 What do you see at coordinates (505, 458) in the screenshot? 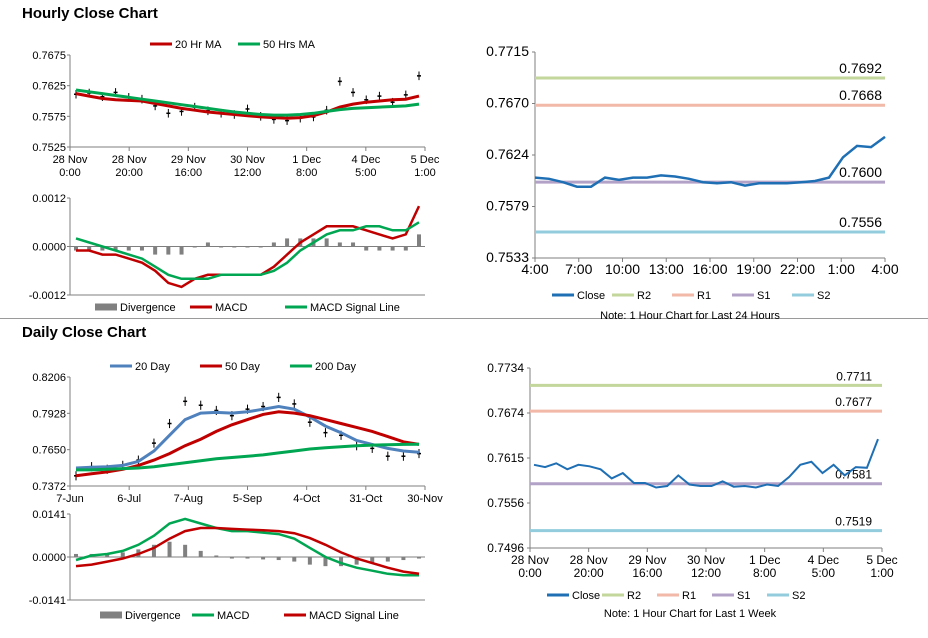
I see `daily-levels-ytick-label-2: 0.7615` at bounding box center [505, 458].